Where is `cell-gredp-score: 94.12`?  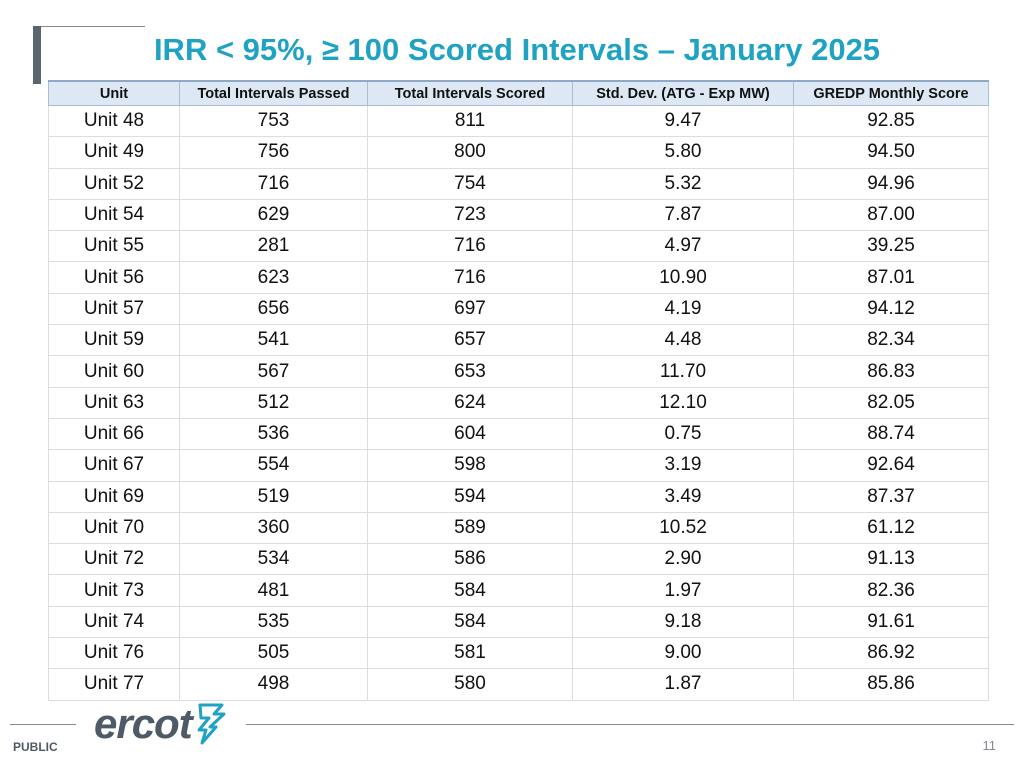
cell-gredp-score: 94.12 is located at coordinates (891, 309).